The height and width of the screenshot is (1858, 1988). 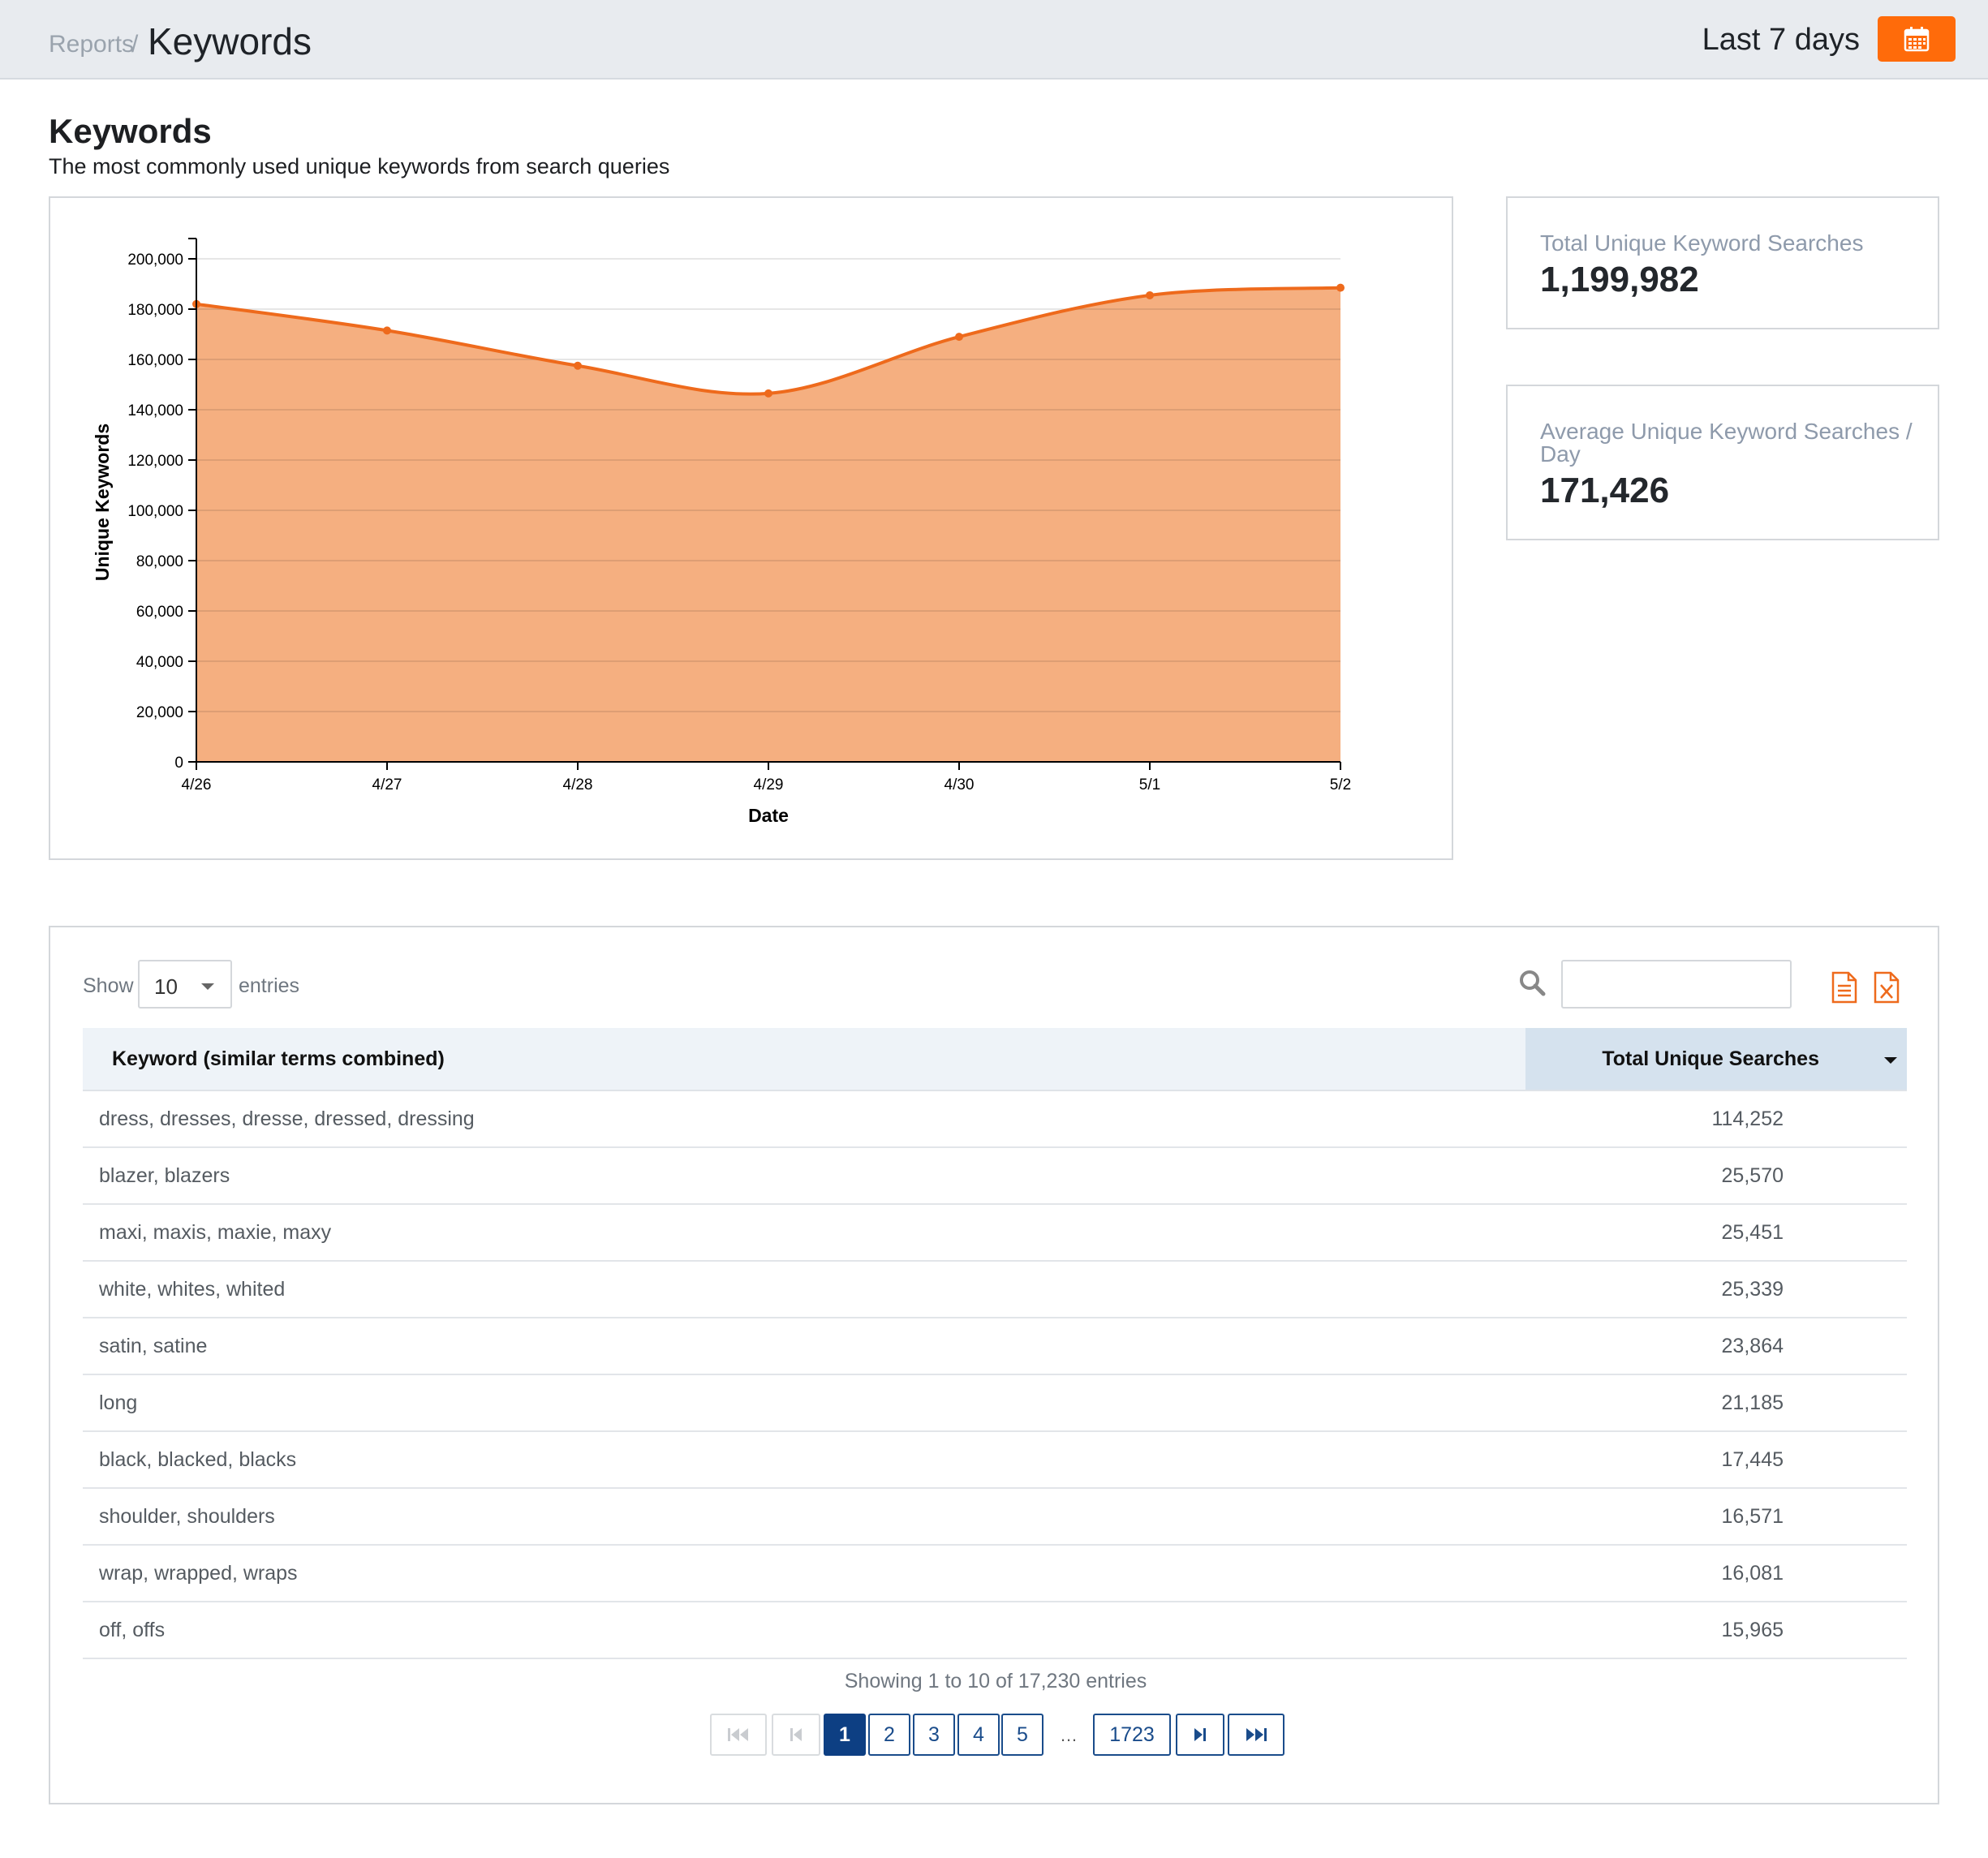 I want to click on column-header-total-label: Total Unique Searches, so click(x=1710, y=1058).